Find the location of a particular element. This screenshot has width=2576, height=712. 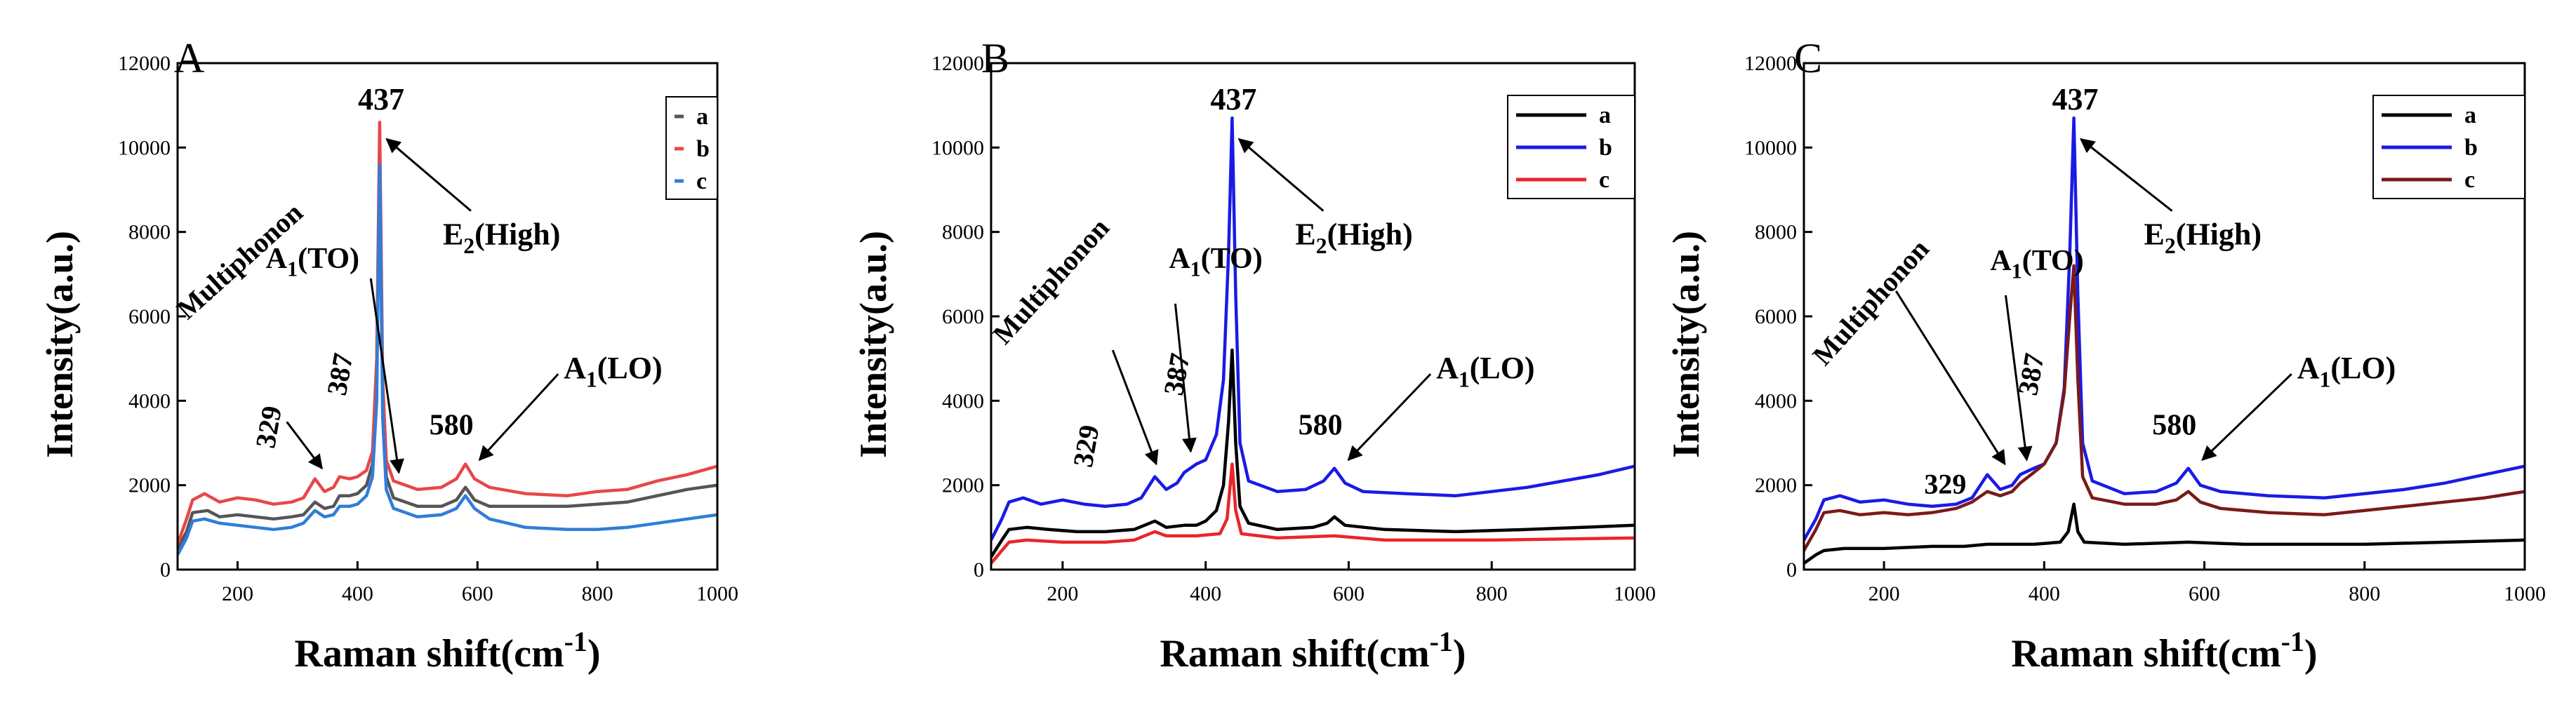

peak-label-437: 437 is located at coordinates (381, 99).